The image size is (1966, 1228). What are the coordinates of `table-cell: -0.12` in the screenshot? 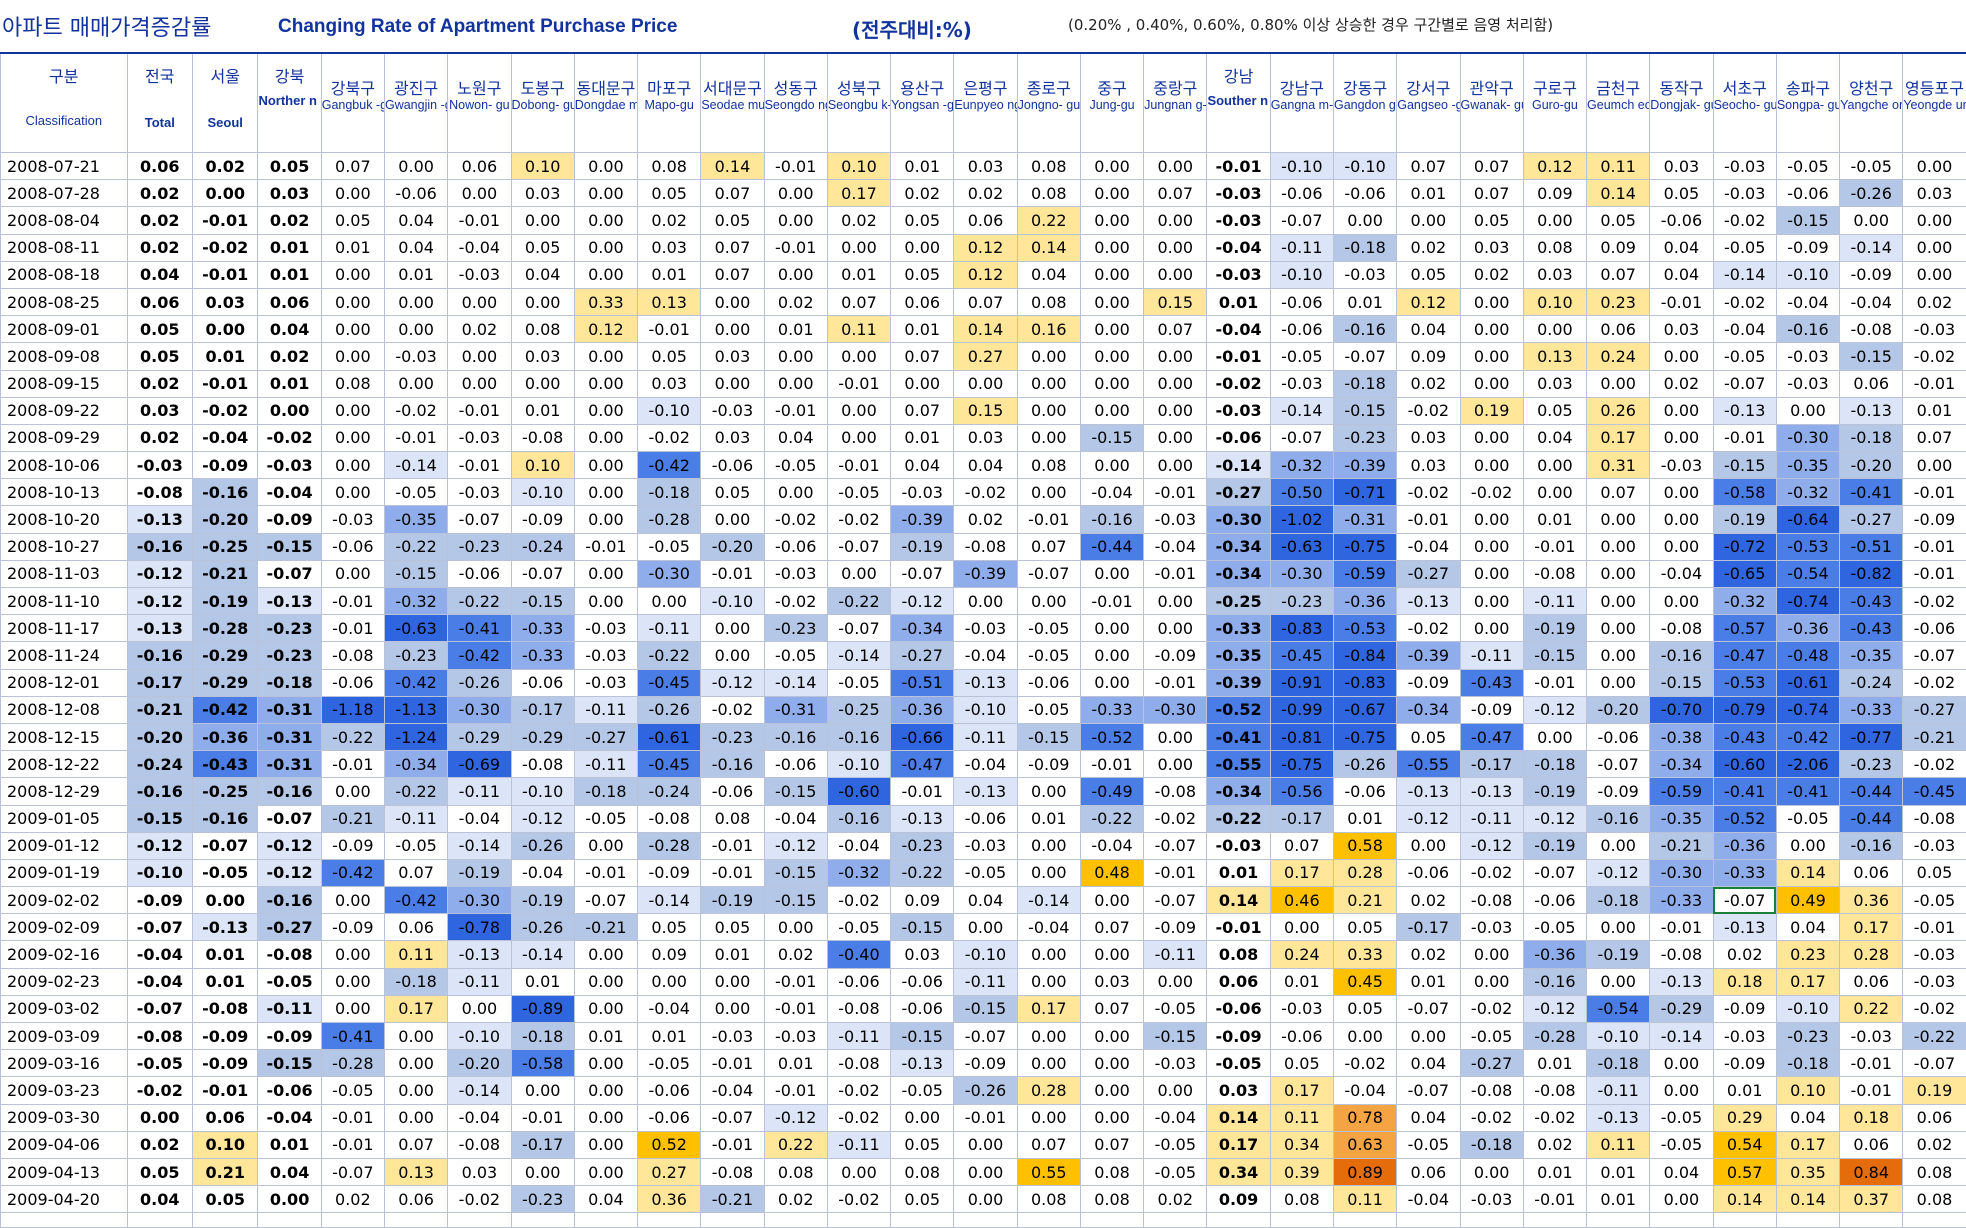 It's located at (1491, 845).